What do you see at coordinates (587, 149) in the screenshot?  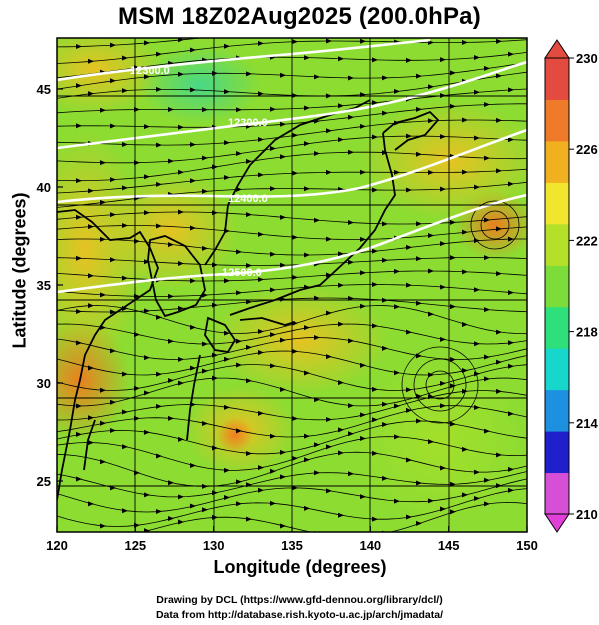 I see `colorbar-tick-label: 226` at bounding box center [587, 149].